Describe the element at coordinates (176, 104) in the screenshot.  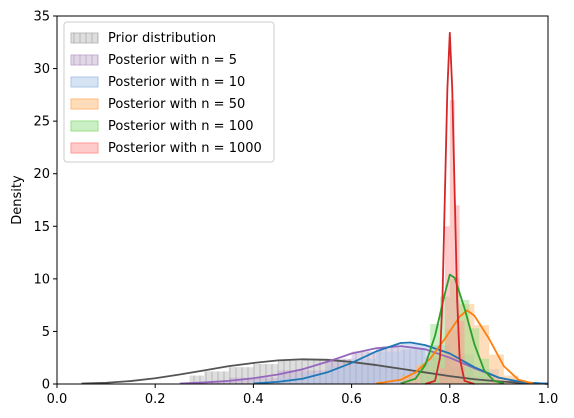
I see `legend-label-3: Posterior with n = 50` at that location.